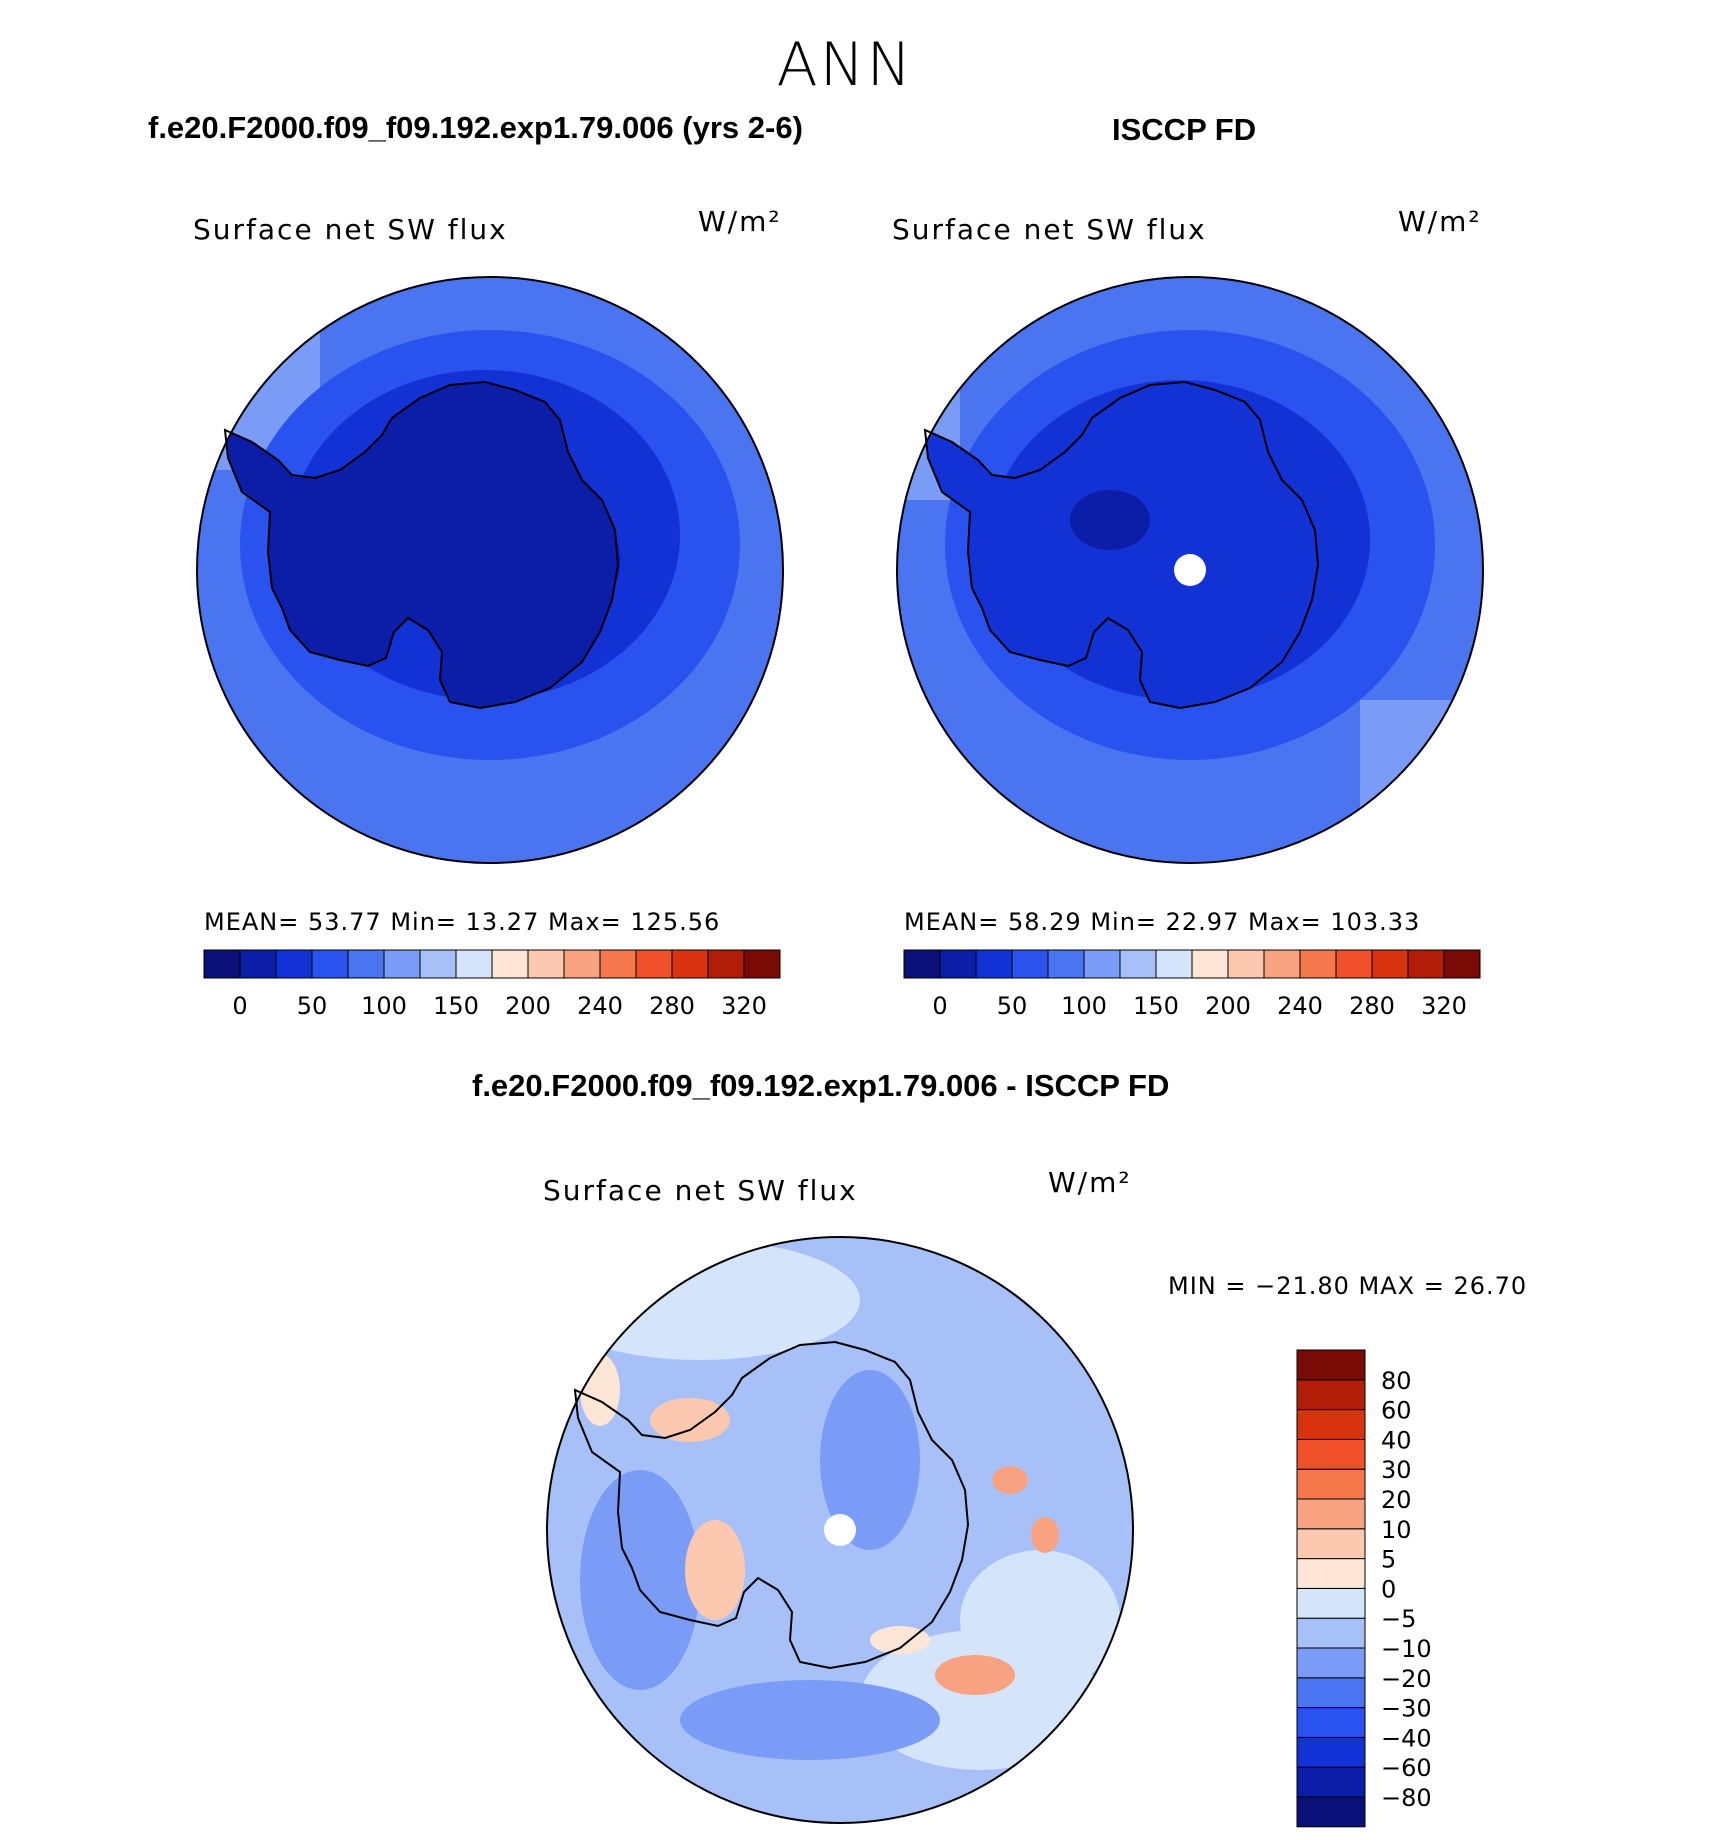  I want to click on model-colorbar-tick-label: 320, so click(744, 1006).